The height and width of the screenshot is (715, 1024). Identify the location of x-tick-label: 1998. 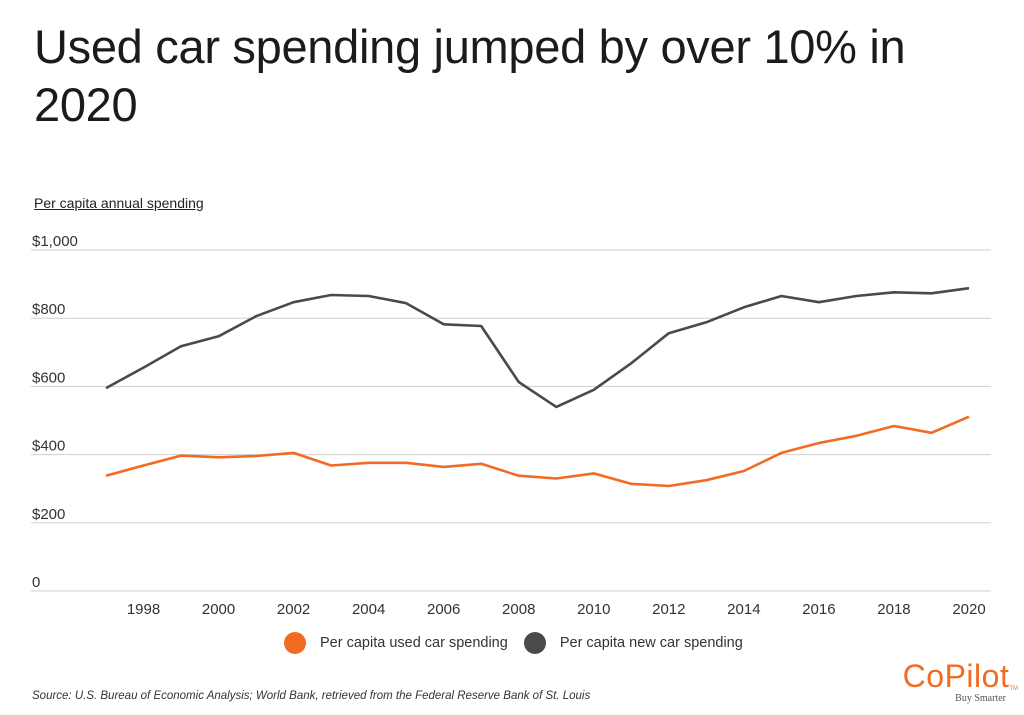
(143, 609).